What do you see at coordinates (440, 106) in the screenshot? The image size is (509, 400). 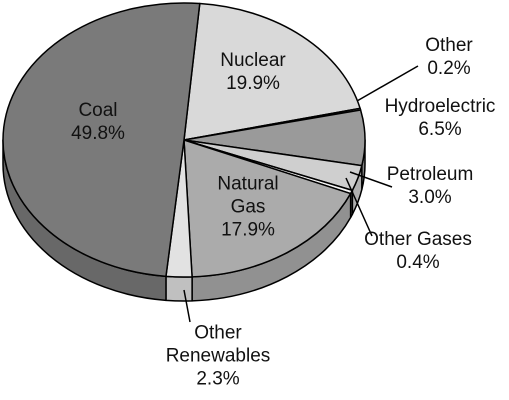 I see `category-name: Hydroelectric` at bounding box center [440, 106].